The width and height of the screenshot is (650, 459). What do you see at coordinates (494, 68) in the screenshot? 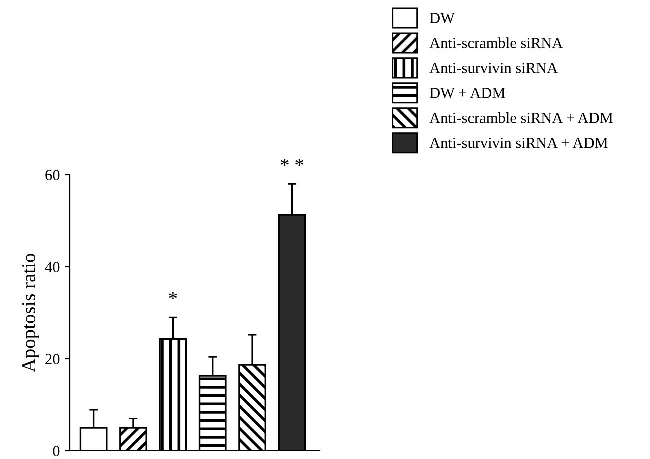
I see `legend-label: Anti-survivin siRNA` at bounding box center [494, 68].